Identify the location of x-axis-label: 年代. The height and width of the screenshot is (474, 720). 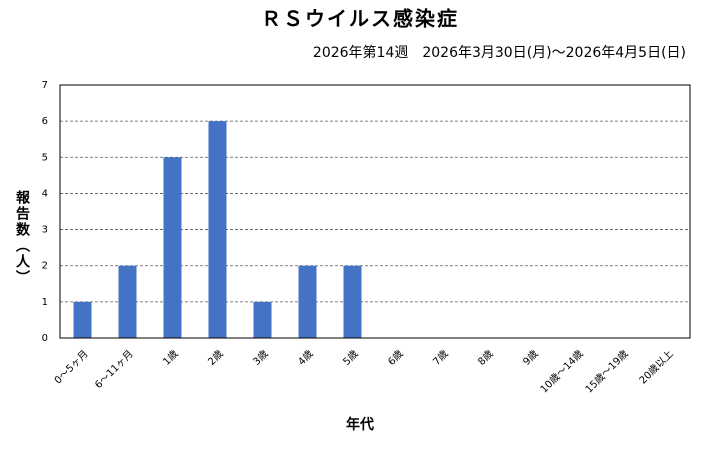
(360, 424).